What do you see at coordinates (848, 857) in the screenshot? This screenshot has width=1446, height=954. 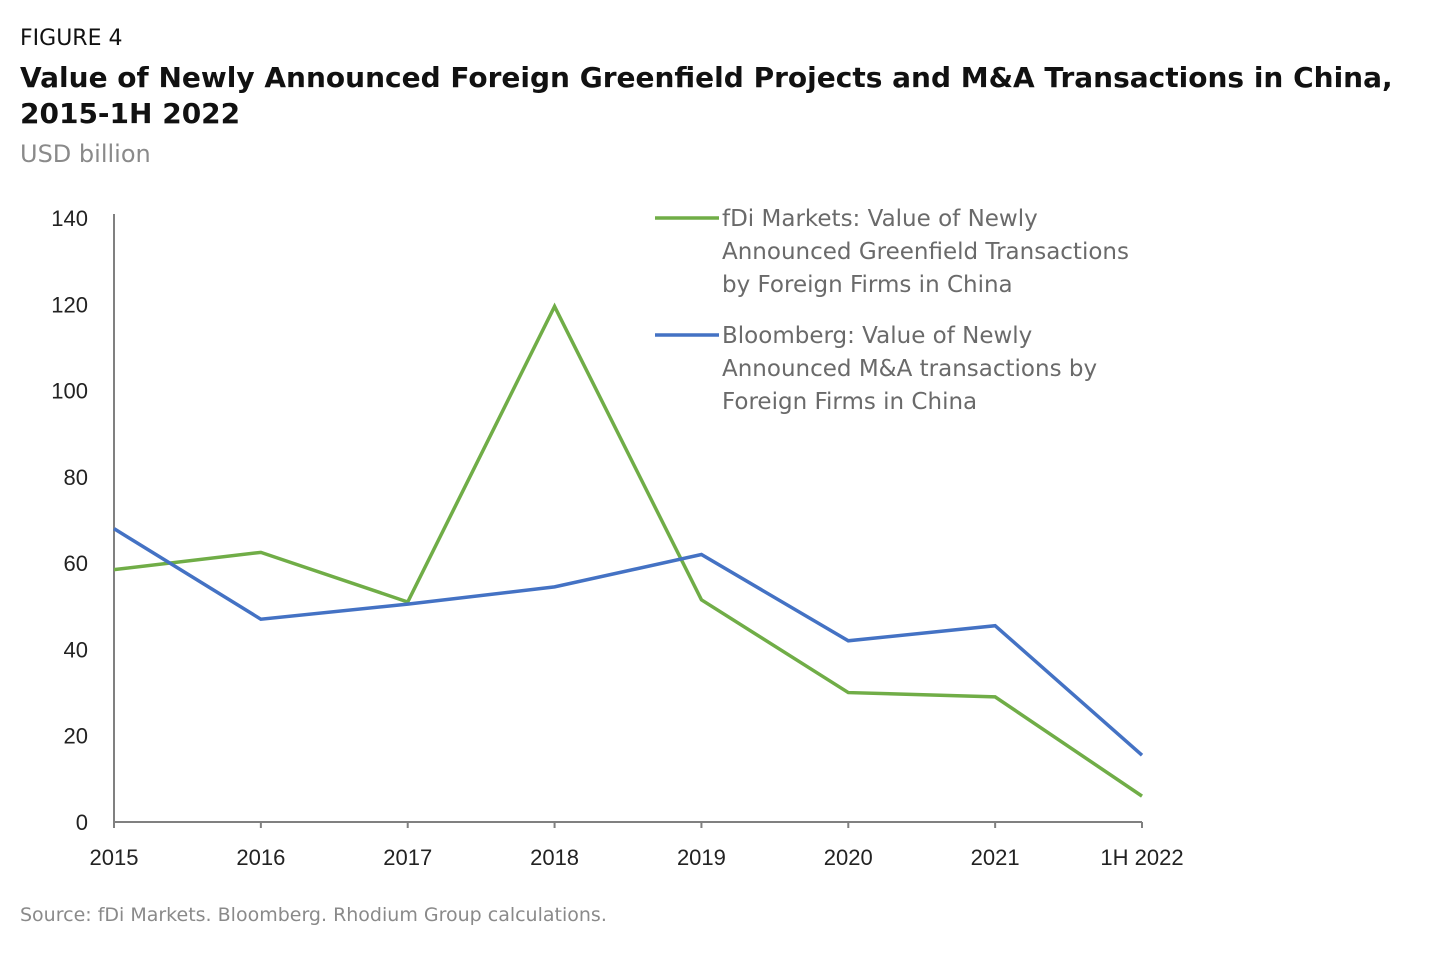 I see `x-tick-label: 2020` at bounding box center [848, 857].